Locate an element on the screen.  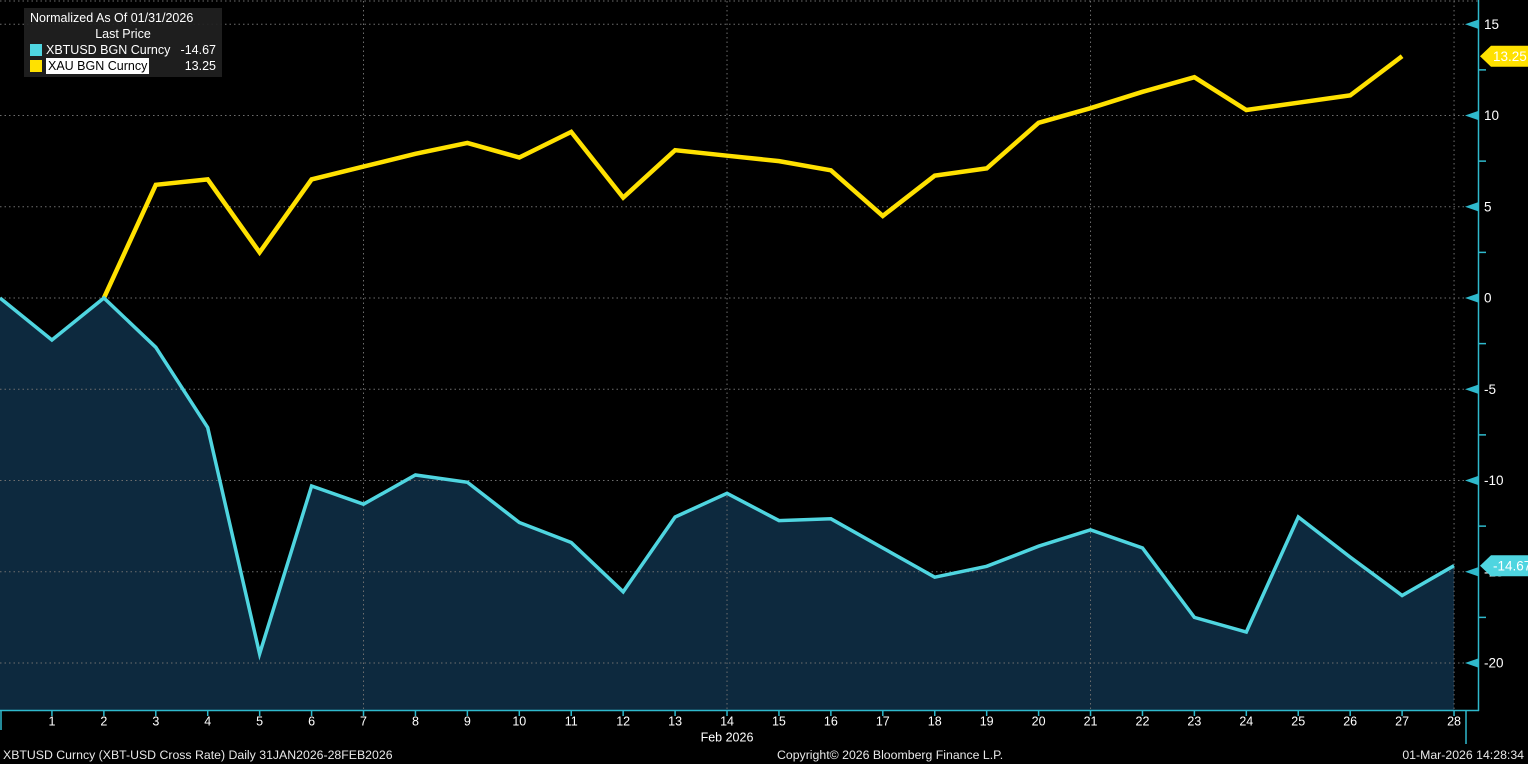
svg-text: 19 is located at coordinates (987, 722).